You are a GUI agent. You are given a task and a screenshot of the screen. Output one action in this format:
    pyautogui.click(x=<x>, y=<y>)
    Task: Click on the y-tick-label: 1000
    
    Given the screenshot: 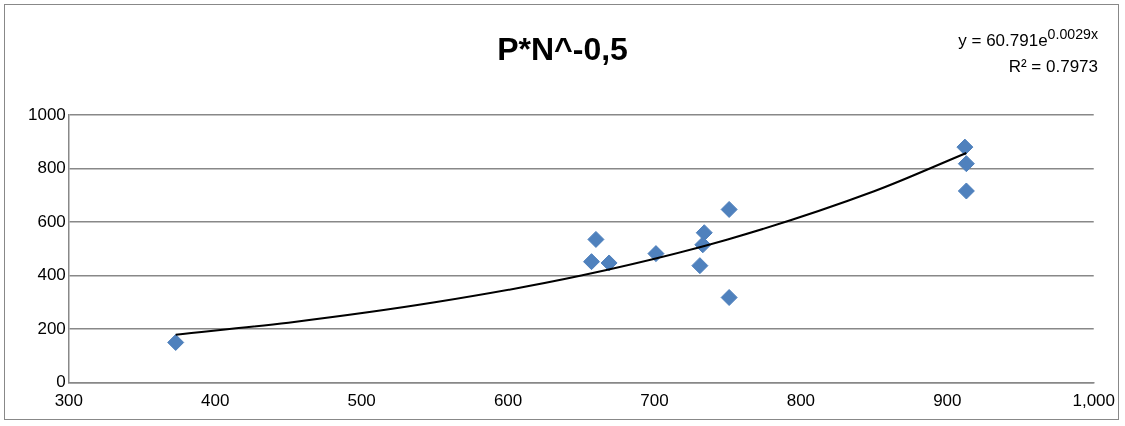 What is the action you would take?
    pyautogui.click(x=46, y=114)
    